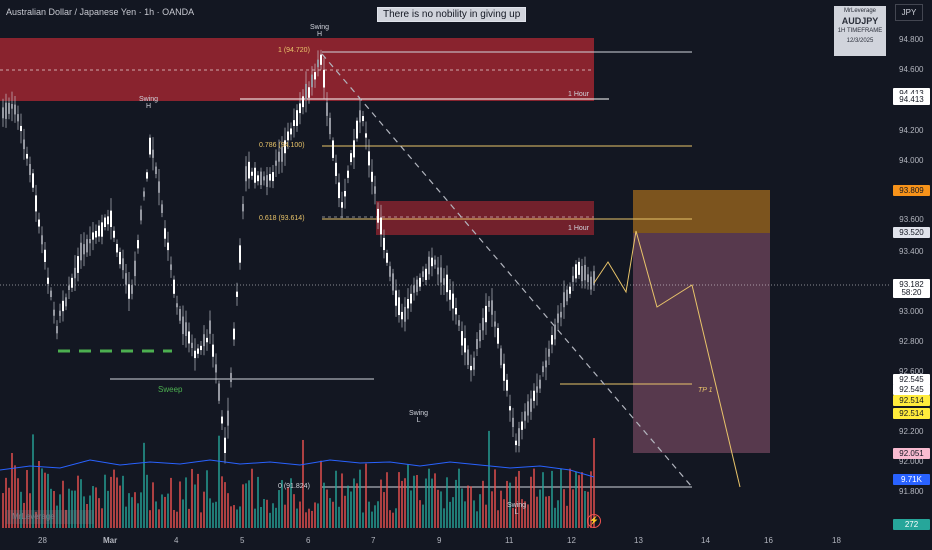 This screenshot has height=550, width=932. What do you see at coordinates (701, 211) in the screenshot?
I see `entry-box` at bounding box center [701, 211].